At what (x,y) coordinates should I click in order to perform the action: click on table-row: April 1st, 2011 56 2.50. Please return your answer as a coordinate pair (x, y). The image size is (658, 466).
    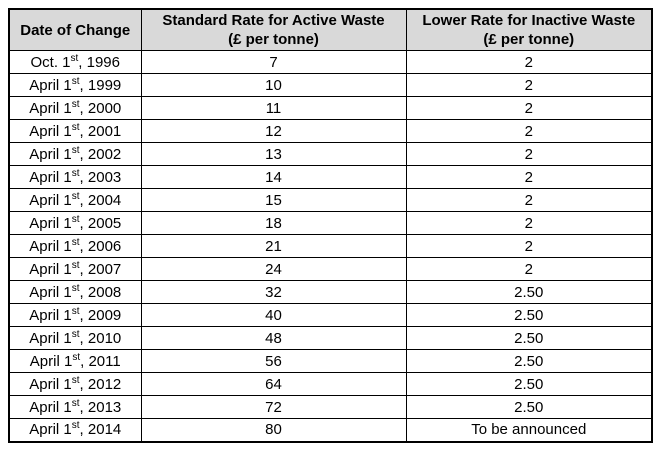
    Looking at the image, I should click on (330, 361).